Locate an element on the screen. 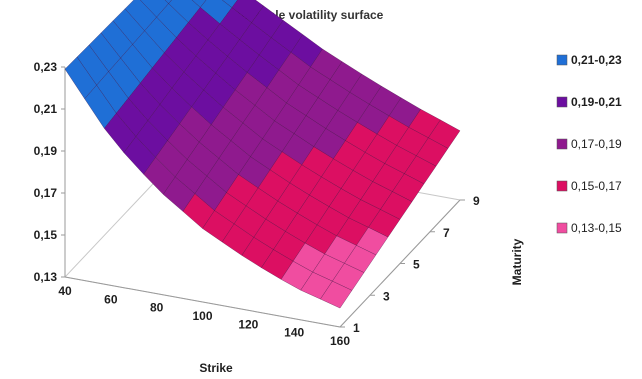 The height and width of the screenshot is (379, 642). y-tick-label: 5 is located at coordinates (416, 265).